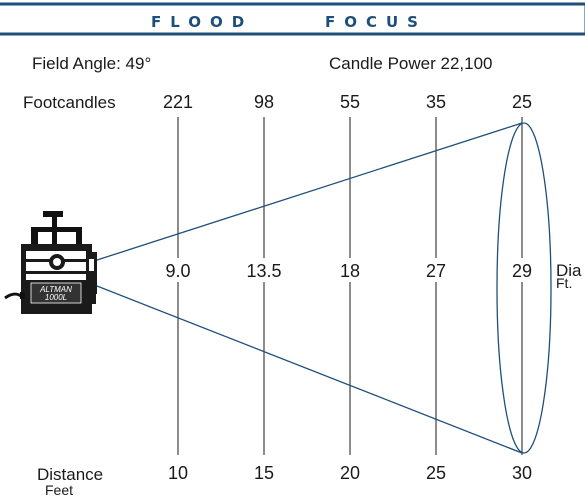 Image resolution: width=585 pixels, height=500 pixels. What do you see at coordinates (50, 262) in the screenshot?
I see `spotlight-fixture-icon: ALTMAN 1000L` at bounding box center [50, 262].